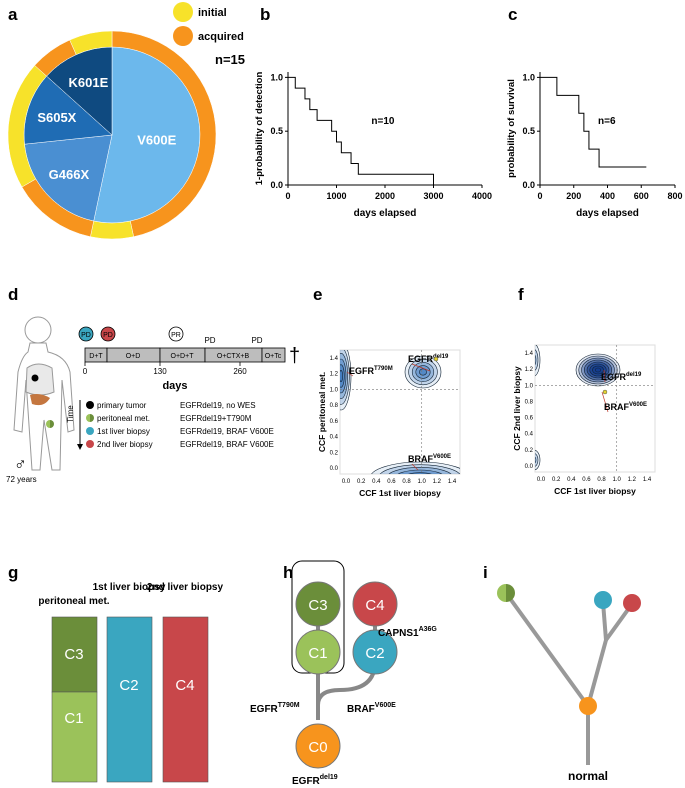 The width and height of the screenshot is (685, 788). I want to click on header-text: peritoneal met., so click(73, 601).